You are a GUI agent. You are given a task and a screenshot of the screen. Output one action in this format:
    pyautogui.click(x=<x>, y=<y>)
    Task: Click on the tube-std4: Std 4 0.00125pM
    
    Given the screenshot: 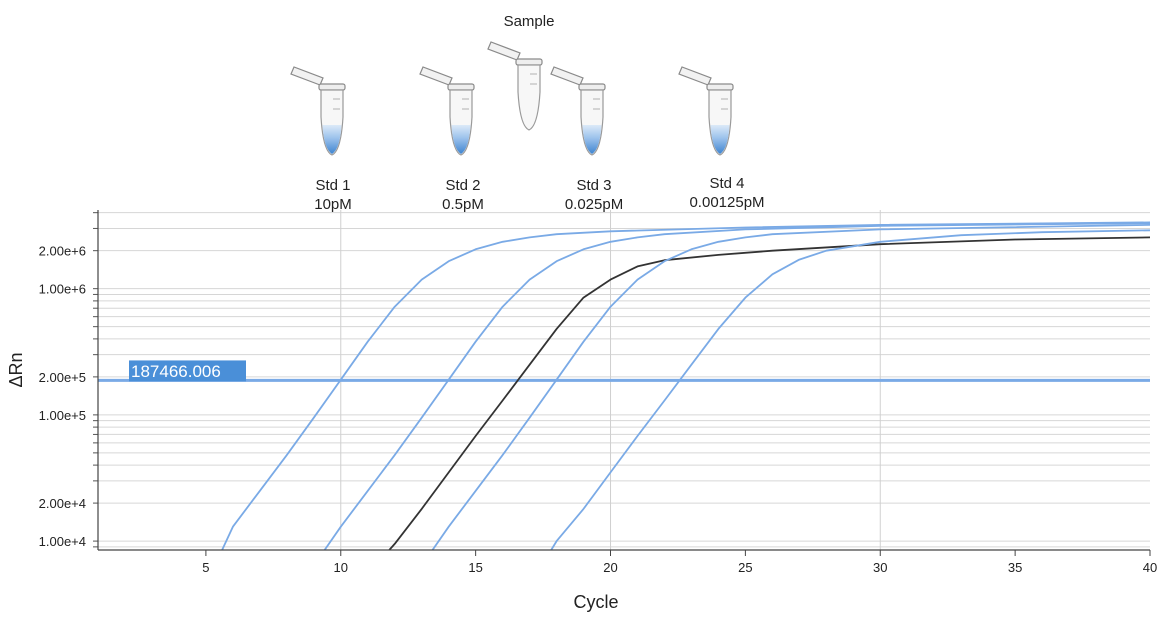 What is the action you would take?
    pyautogui.click(x=721, y=138)
    